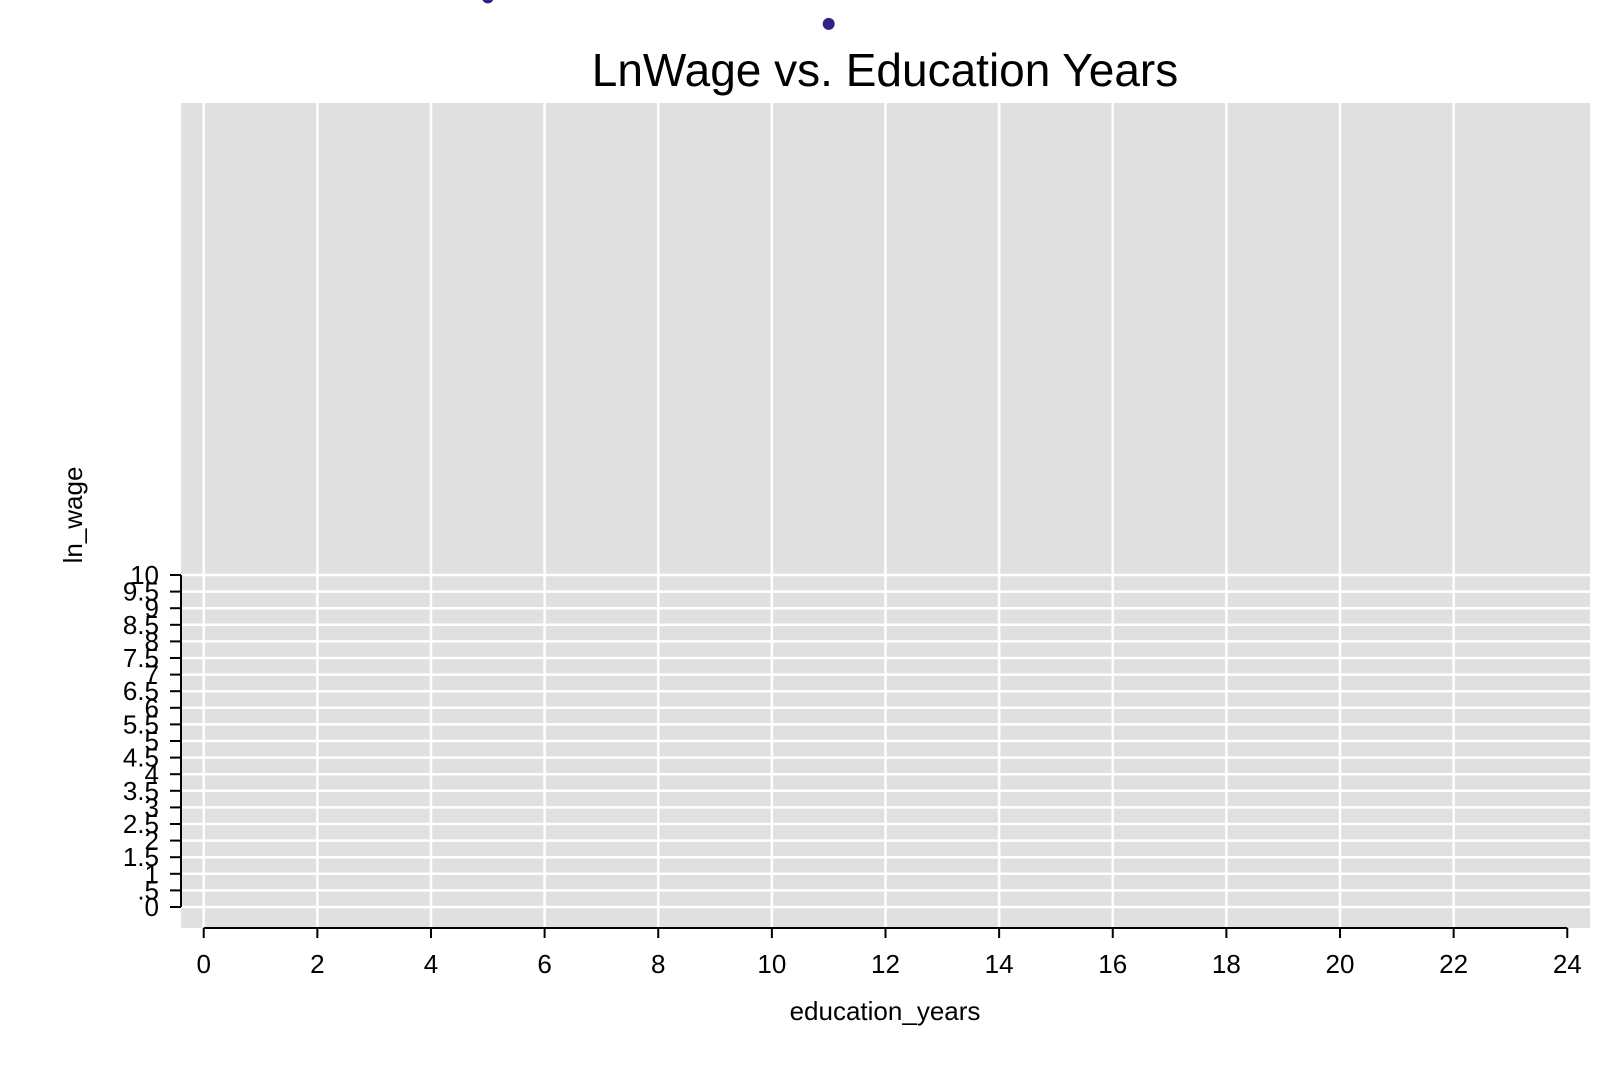  Describe the element at coordinates (658, 15) in the screenshot. I see `data-points` at that location.